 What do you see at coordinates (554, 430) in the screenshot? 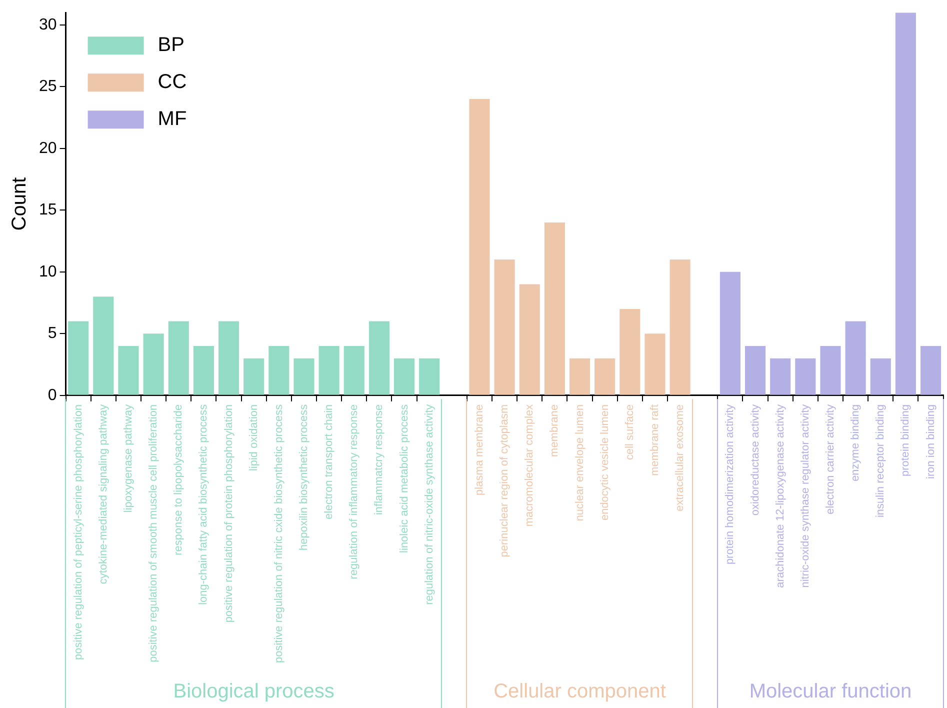
I see `x-tick-label: membrane` at bounding box center [554, 430].